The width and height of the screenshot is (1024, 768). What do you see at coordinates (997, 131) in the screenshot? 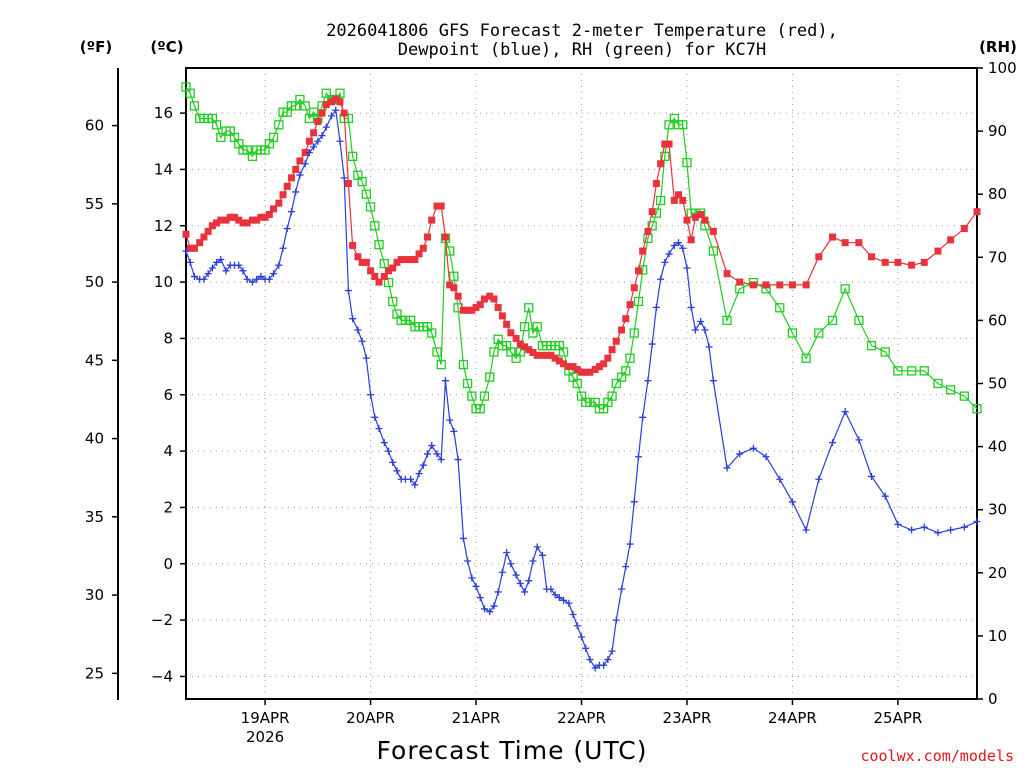
I see `rh-tick-label: 90` at bounding box center [997, 131].